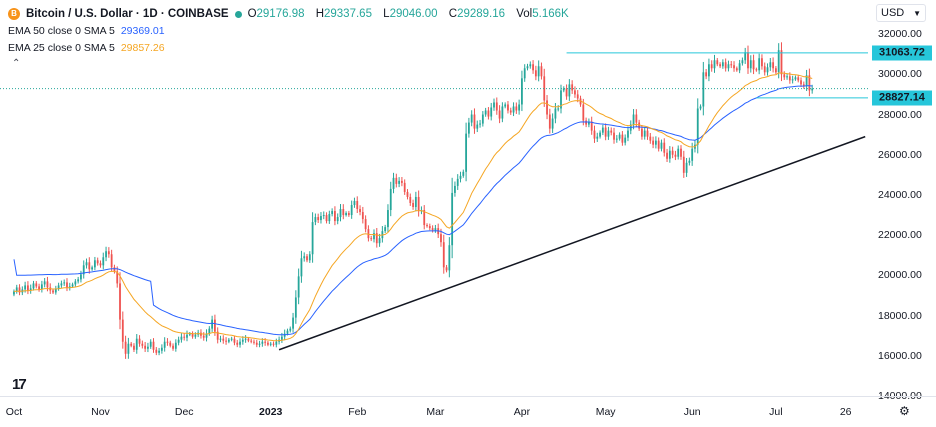 The height and width of the screenshot is (427, 936). Describe the element at coordinates (692, 412) in the screenshot. I see `time-tick-label: Jun` at that location.